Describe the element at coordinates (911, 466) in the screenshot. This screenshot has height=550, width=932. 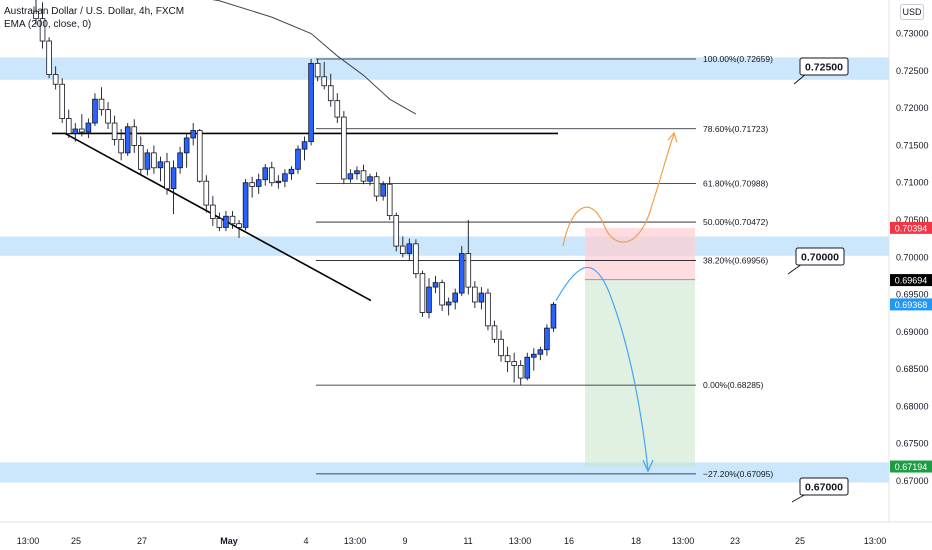
I see `price-tag: 0.67194` at that location.